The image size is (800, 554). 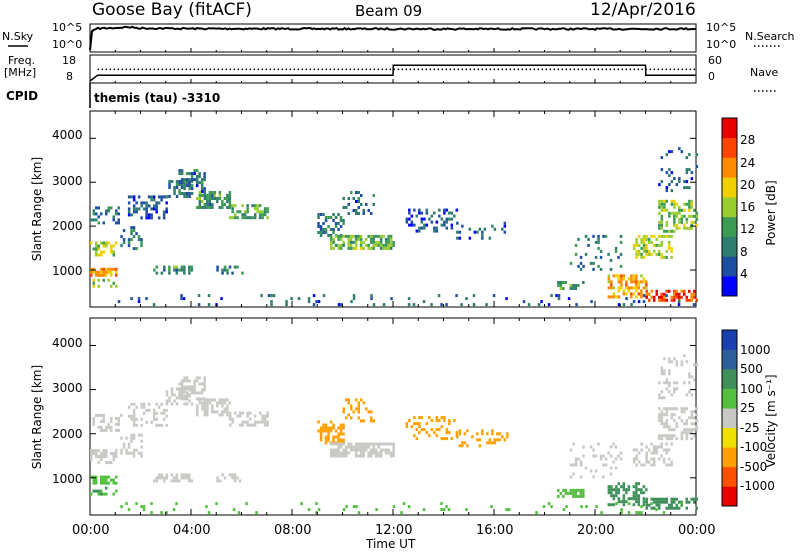 I want to click on velocity-colorbar-tick: 25, so click(x=748, y=408).